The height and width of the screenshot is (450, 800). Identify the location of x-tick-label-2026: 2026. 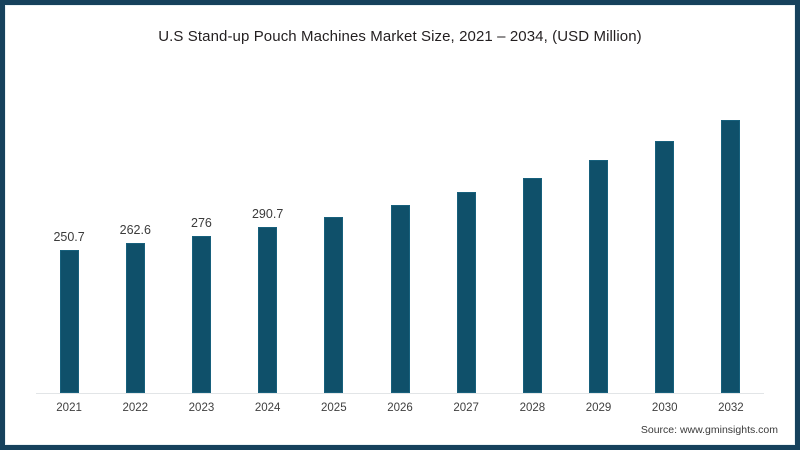
(400, 408).